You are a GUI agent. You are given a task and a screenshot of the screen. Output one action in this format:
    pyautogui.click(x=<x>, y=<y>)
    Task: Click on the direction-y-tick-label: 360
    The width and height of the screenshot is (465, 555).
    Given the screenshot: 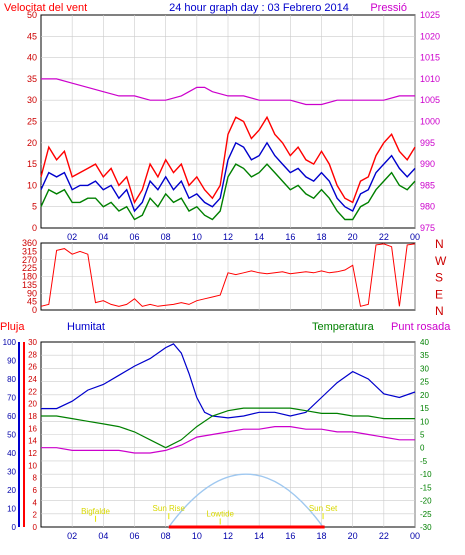 What is the action you would take?
    pyautogui.click(x=29, y=243)
    